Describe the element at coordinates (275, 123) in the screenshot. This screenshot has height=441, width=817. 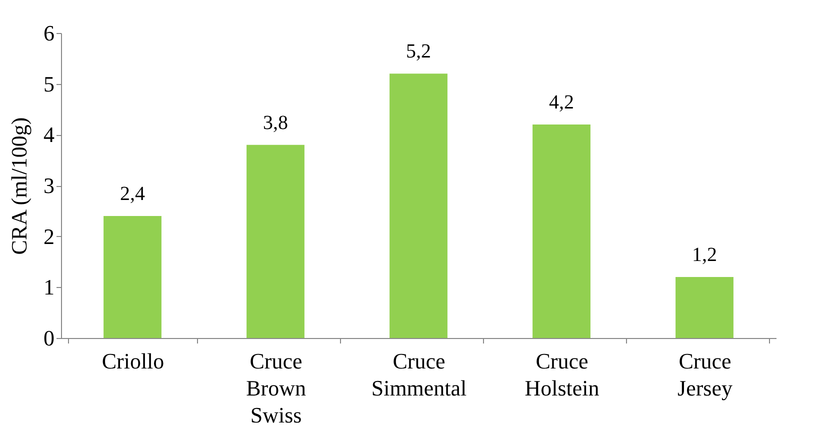
I see `data-label: 3,8` at that location.